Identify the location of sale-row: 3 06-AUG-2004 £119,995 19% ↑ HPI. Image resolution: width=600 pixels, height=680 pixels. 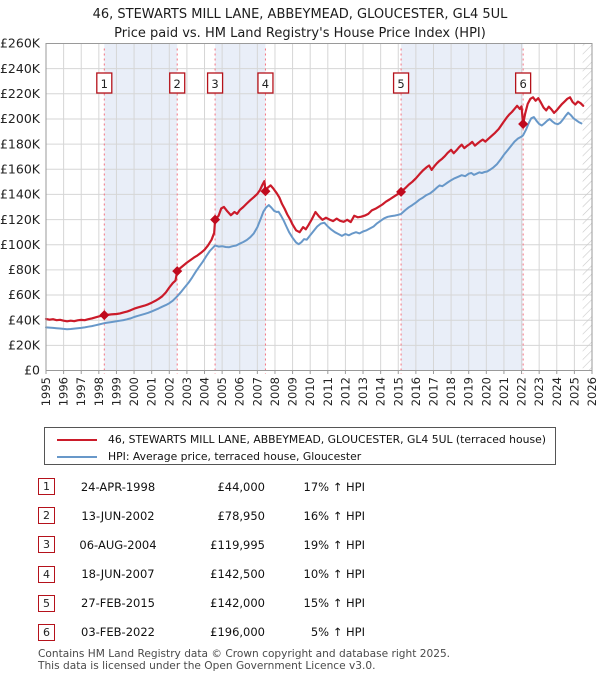
(308, 545).